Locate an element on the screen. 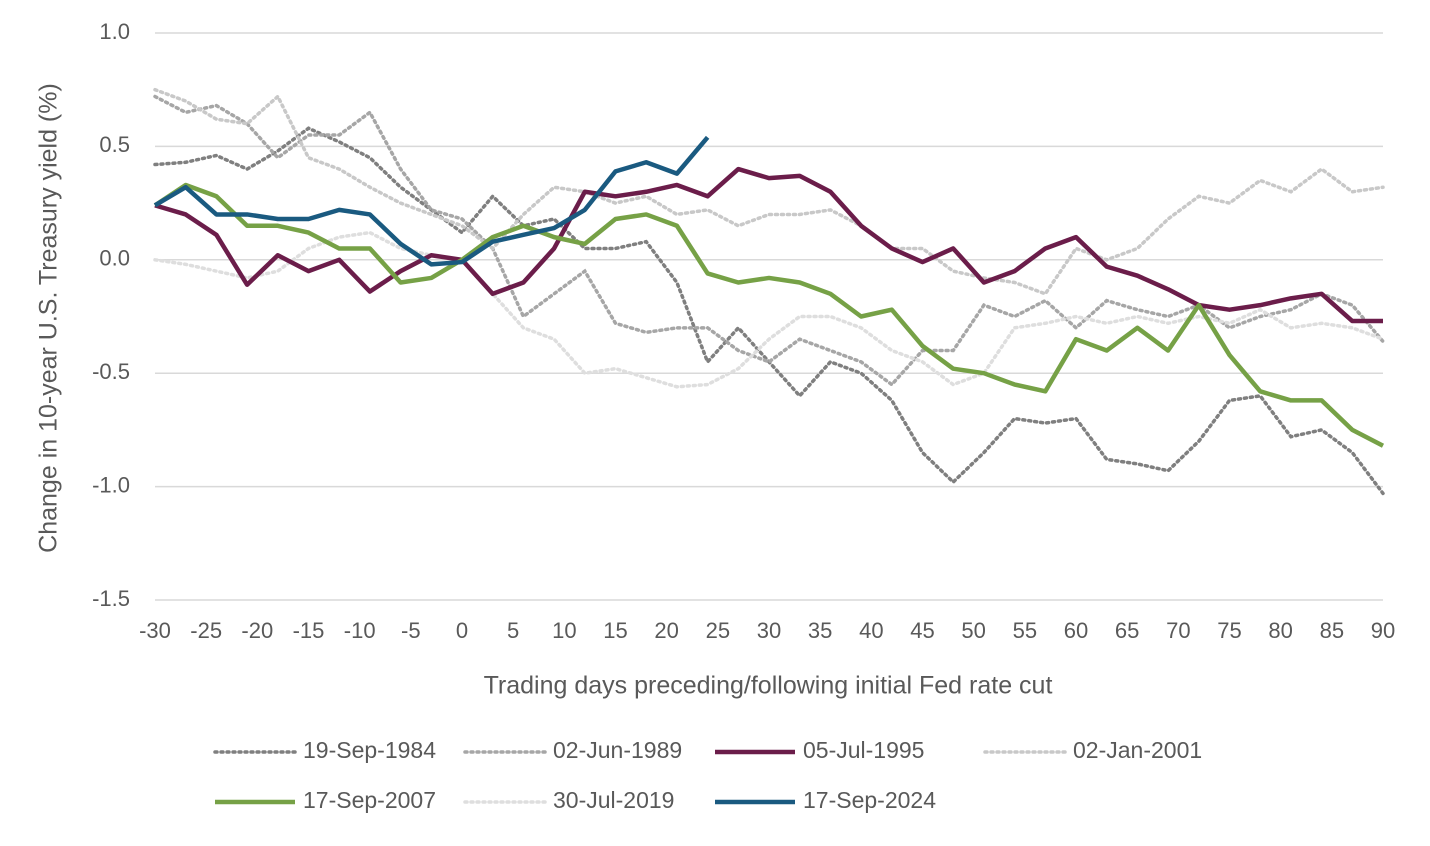 The width and height of the screenshot is (1430, 846). x-tick-label: 70 is located at coordinates (1178, 630).